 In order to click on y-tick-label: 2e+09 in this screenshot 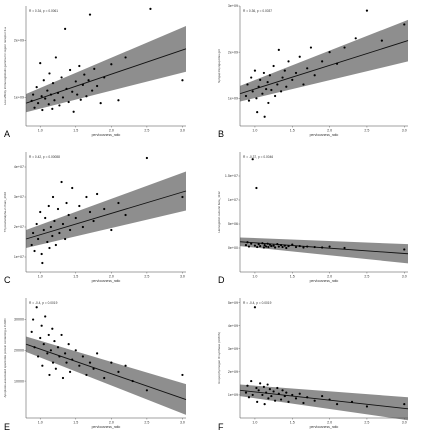, I will do `click(233, 372)`.